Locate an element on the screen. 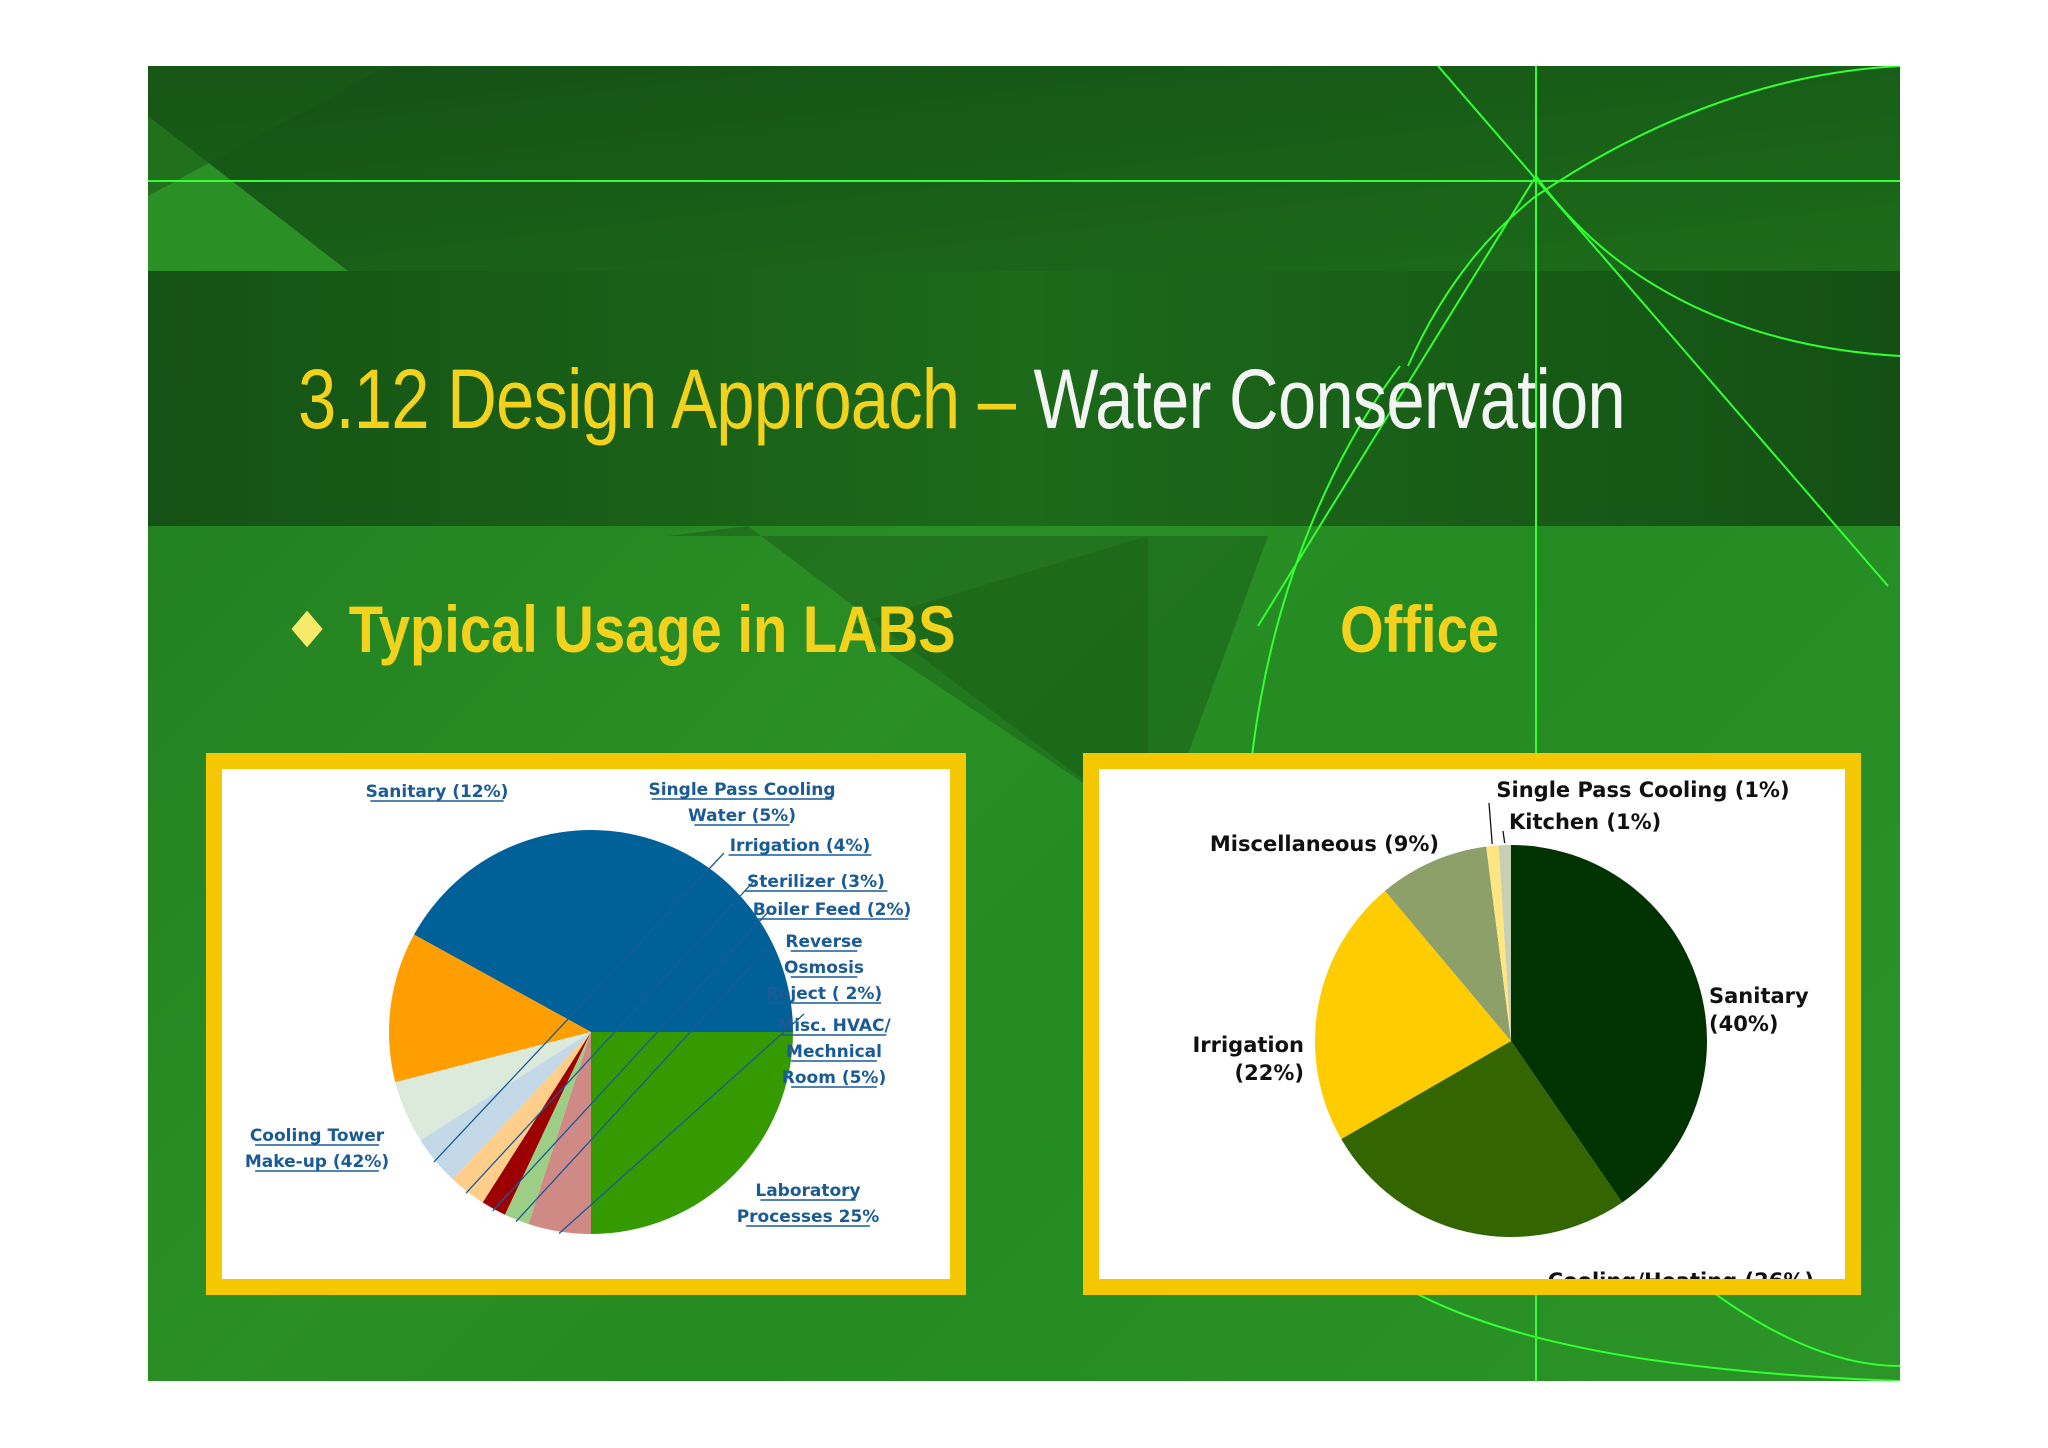  leader-line-irrigation is located at coordinates (579, 1007).